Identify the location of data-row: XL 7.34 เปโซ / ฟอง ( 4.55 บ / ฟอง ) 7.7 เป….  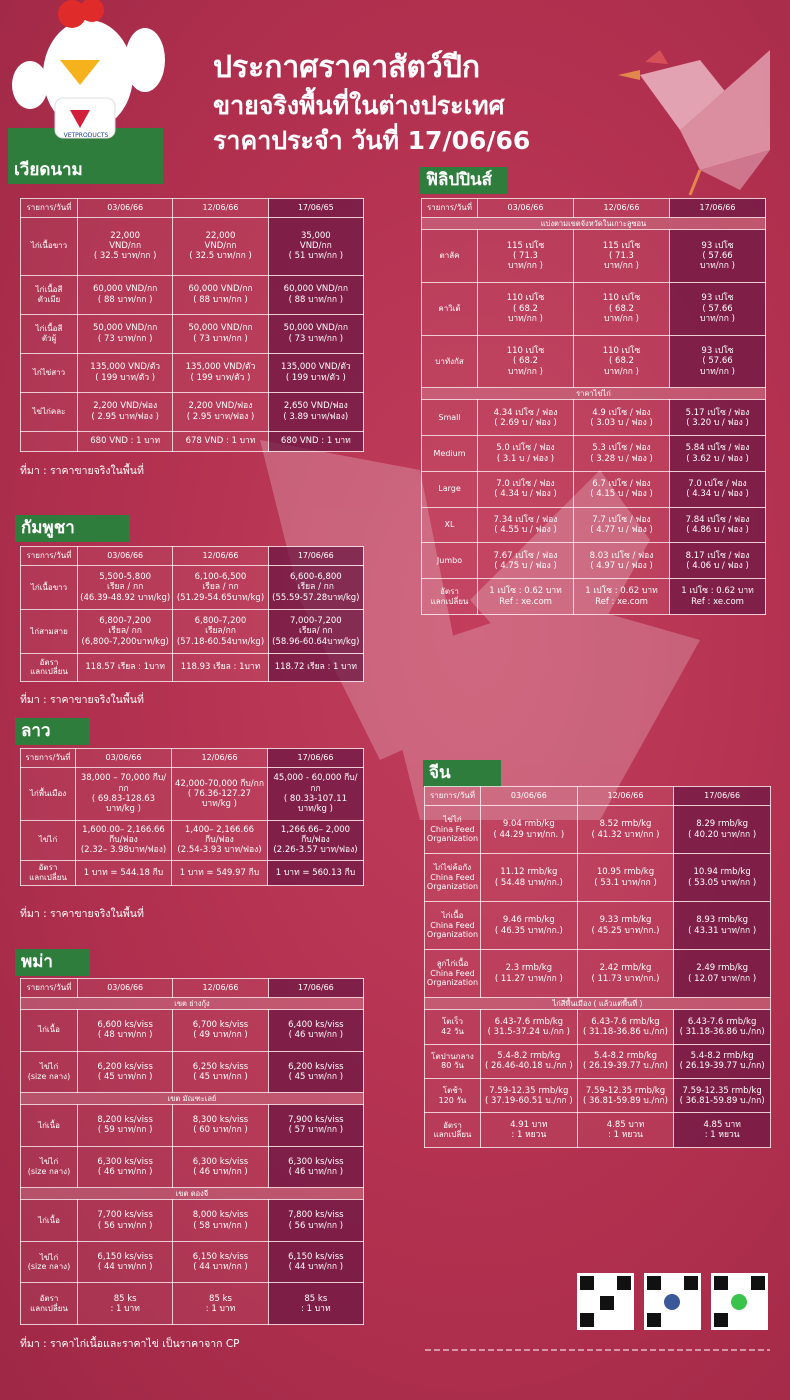
(593, 525).